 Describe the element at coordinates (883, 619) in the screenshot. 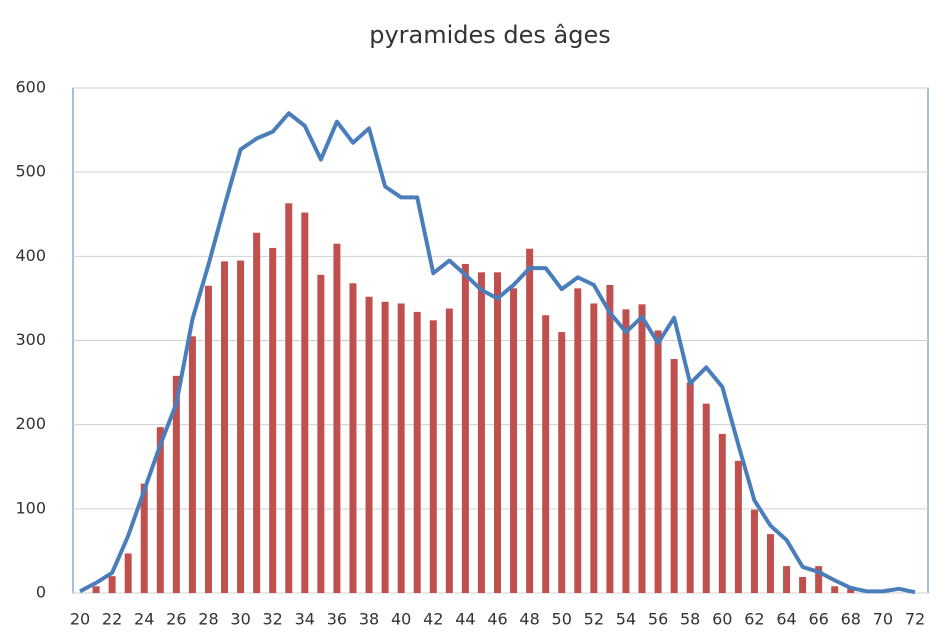

I see `x-tick-label: 70` at that location.